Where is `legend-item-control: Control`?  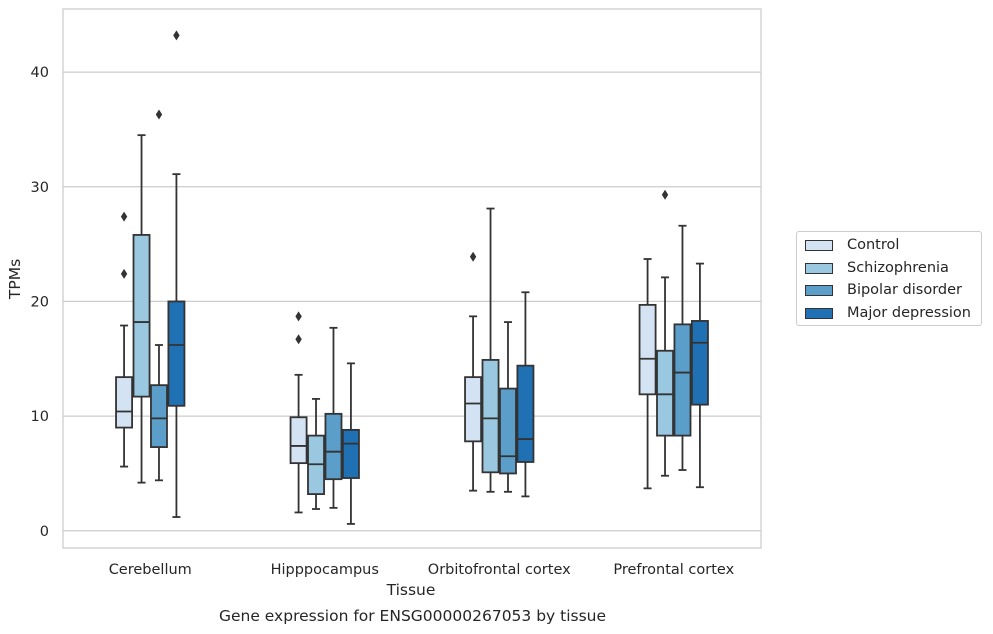
legend-item-control: Control is located at coordinates (852, 245).